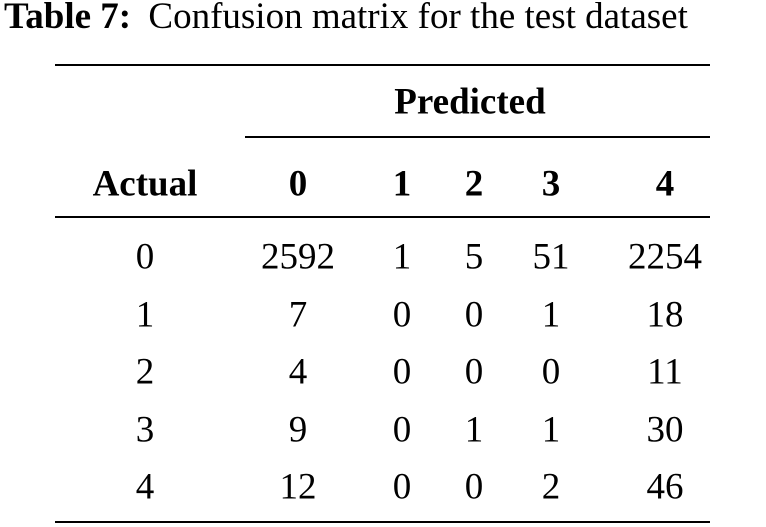 The height and width of the screenshot is (527, 766). Describe the element at coordinates (665, 486) in the screenshot. I see `cell: 46` at that location.